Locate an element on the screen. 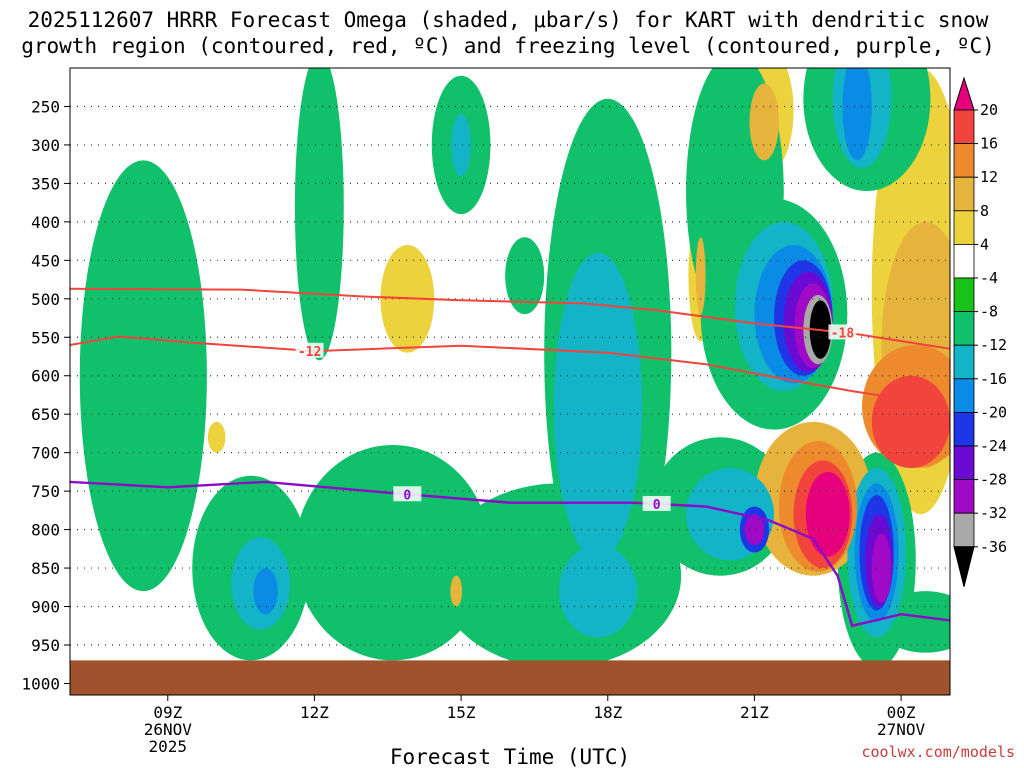  colorbar-label-3: 8 is located at coordinates (984, 211).